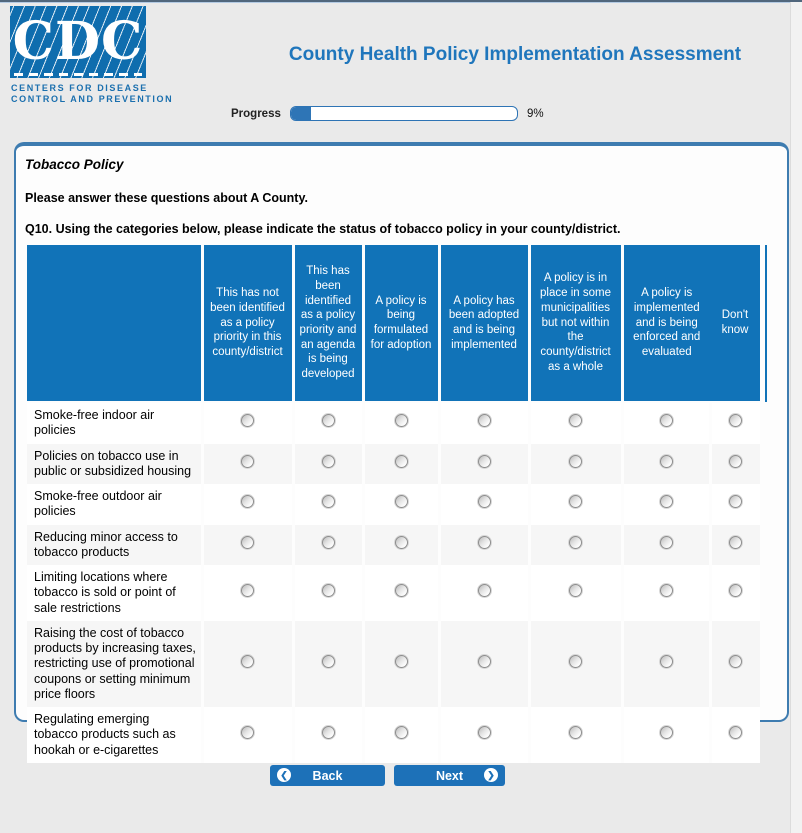 This screenshot has height=833, width=802. I want to click on back-button: ❮ Back, so click(327, 775).